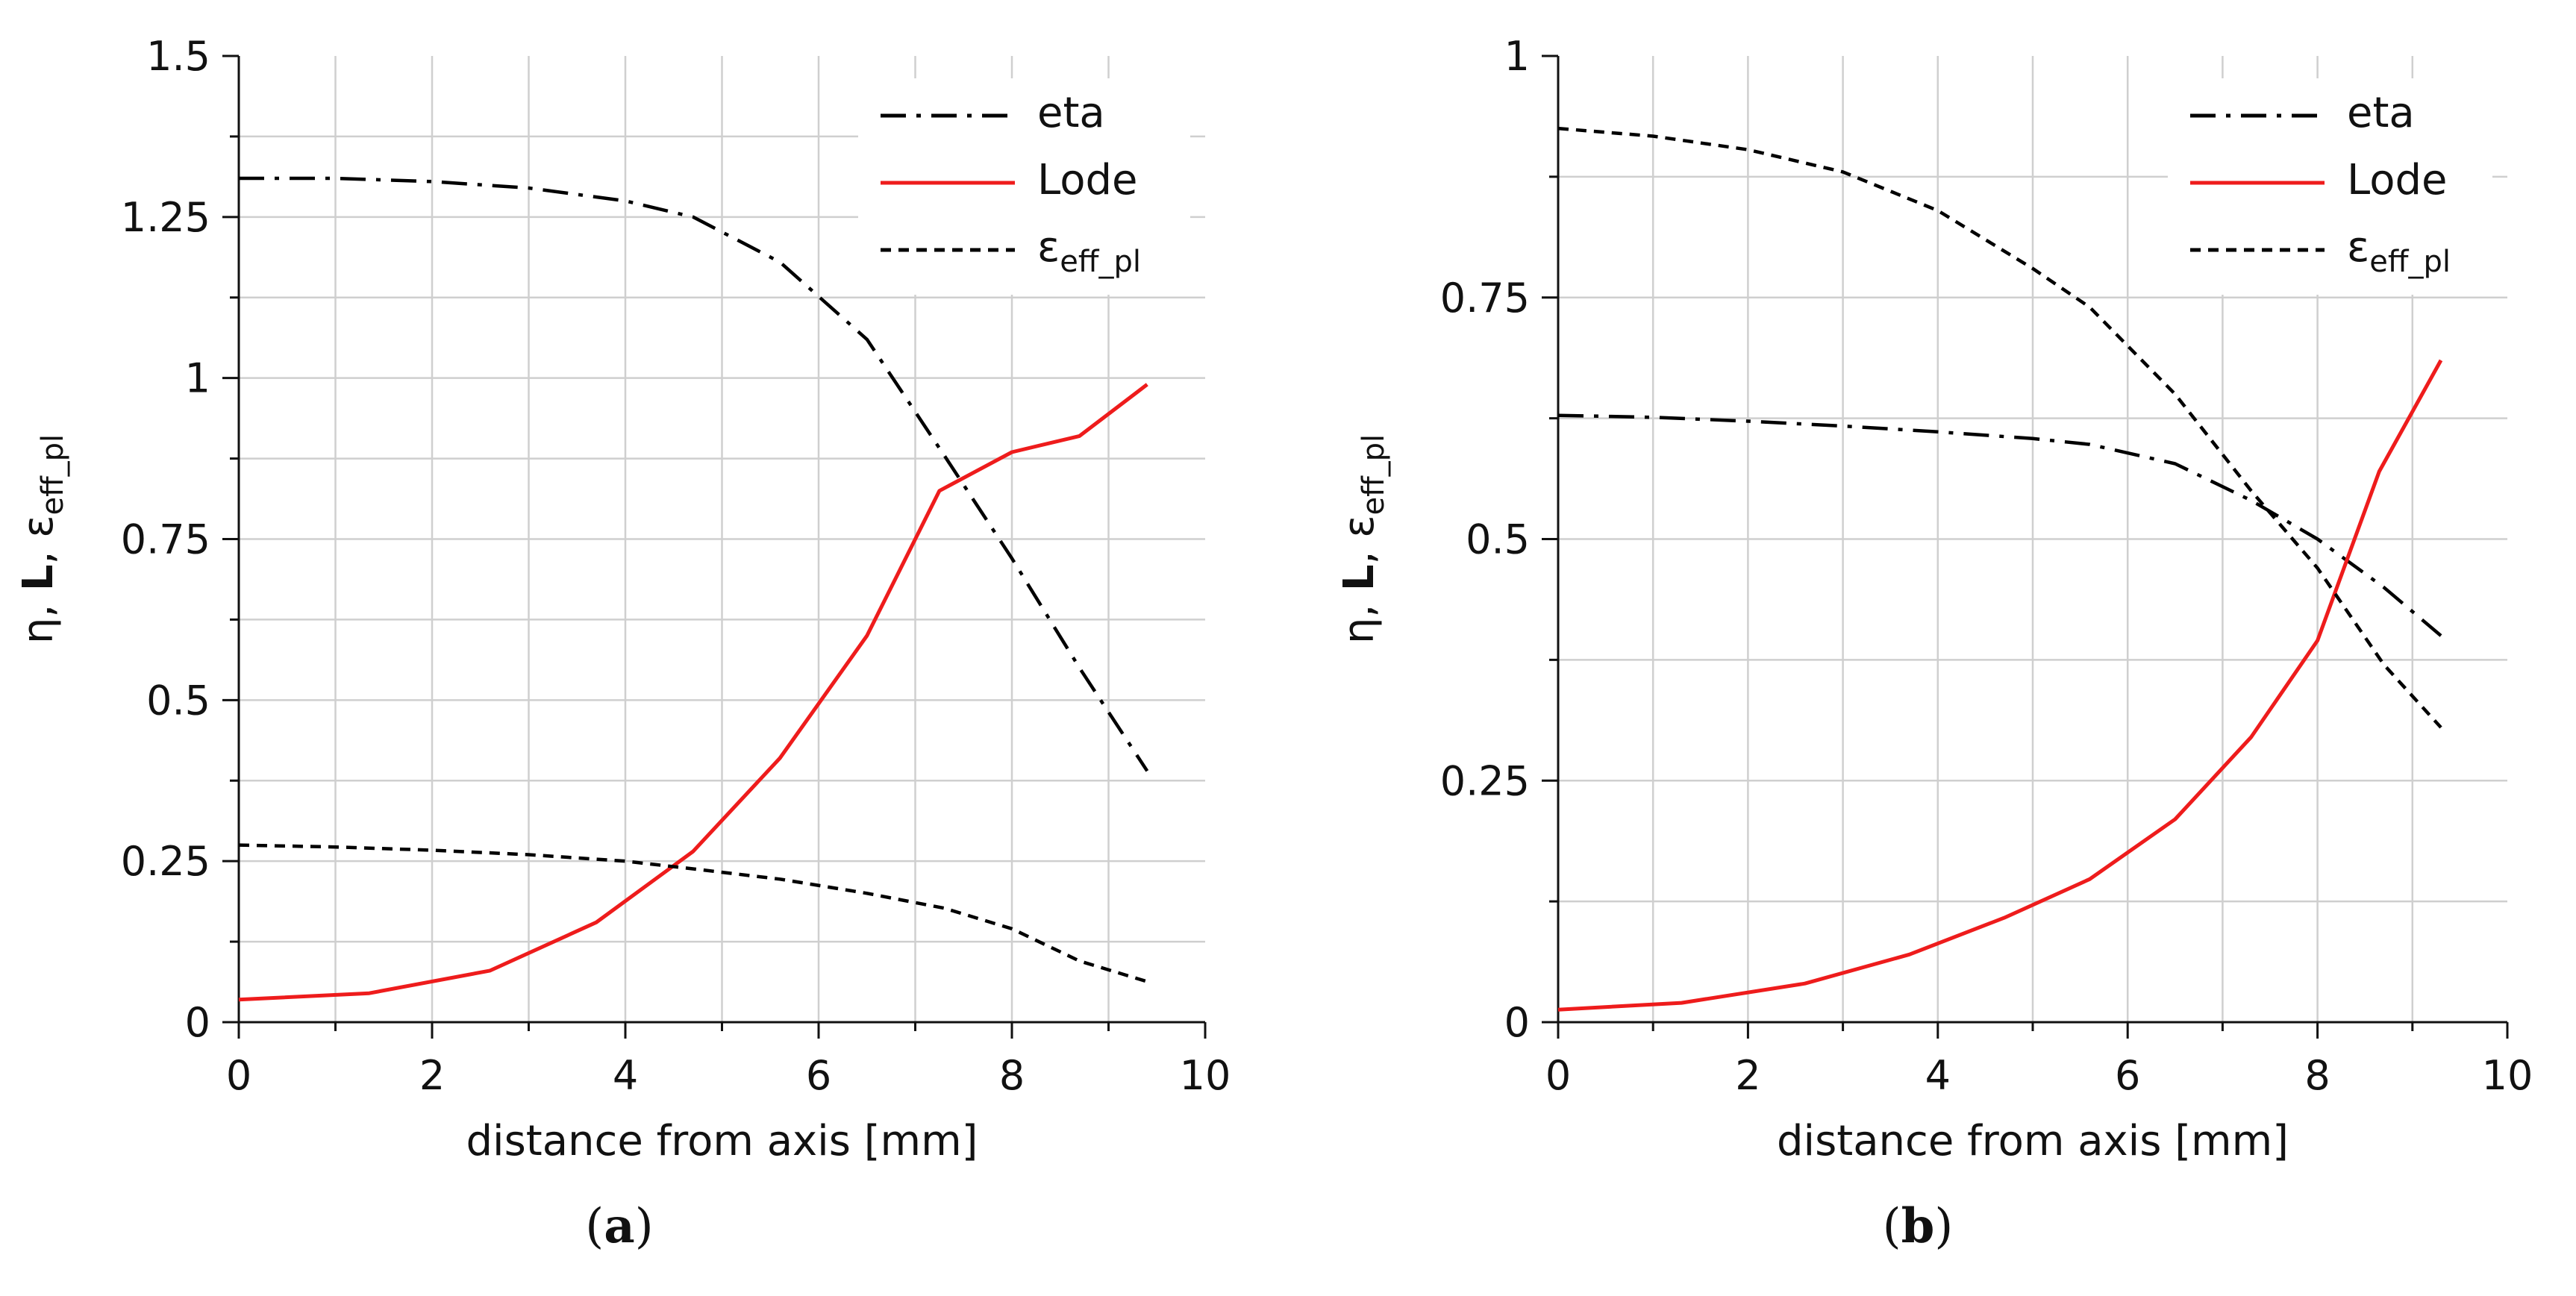 Image resolution: width=2576 pixels, height=1296 pixels. I want to click on caption-letter: b, so click(1918, 1226).